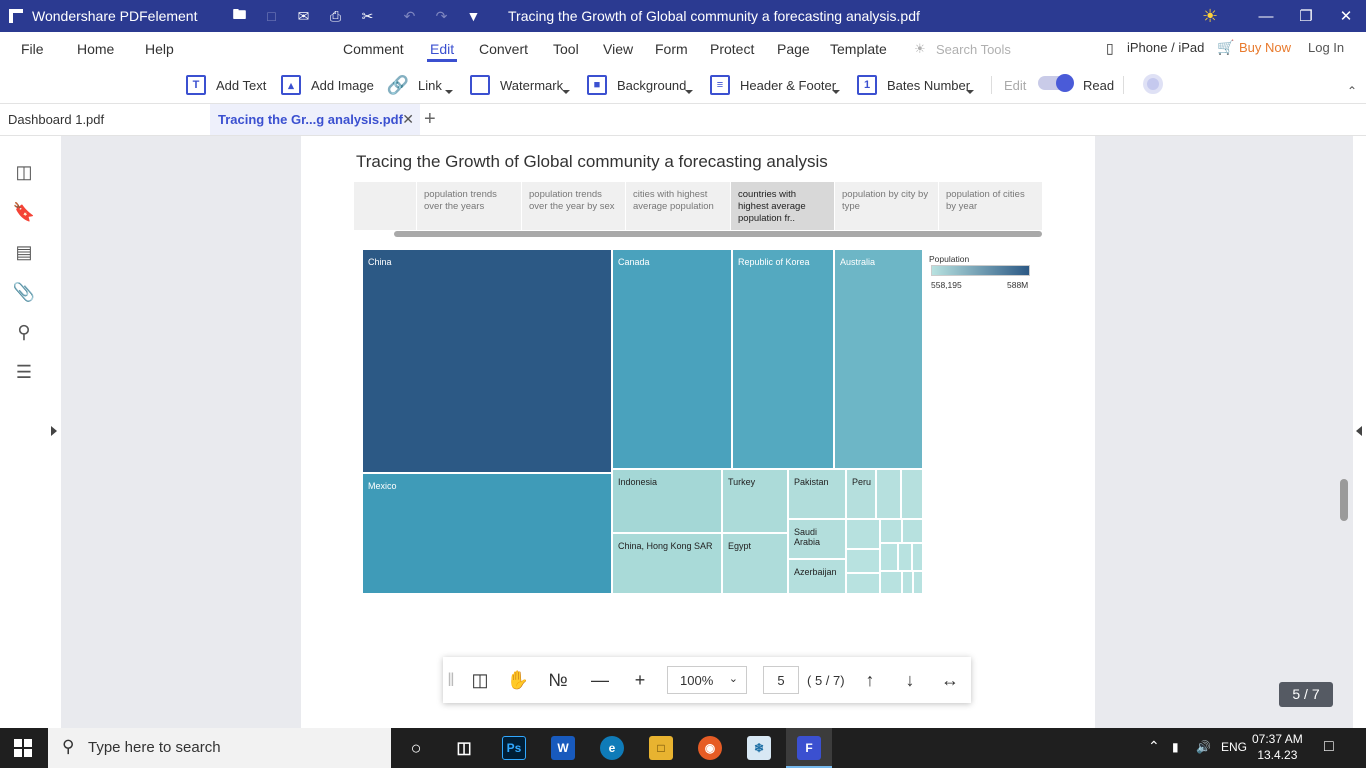 The image size is (1366, 768). Describe the element at coordinates (558, 679) in the screenshot. I see `select-tool-icon: №` at that location.